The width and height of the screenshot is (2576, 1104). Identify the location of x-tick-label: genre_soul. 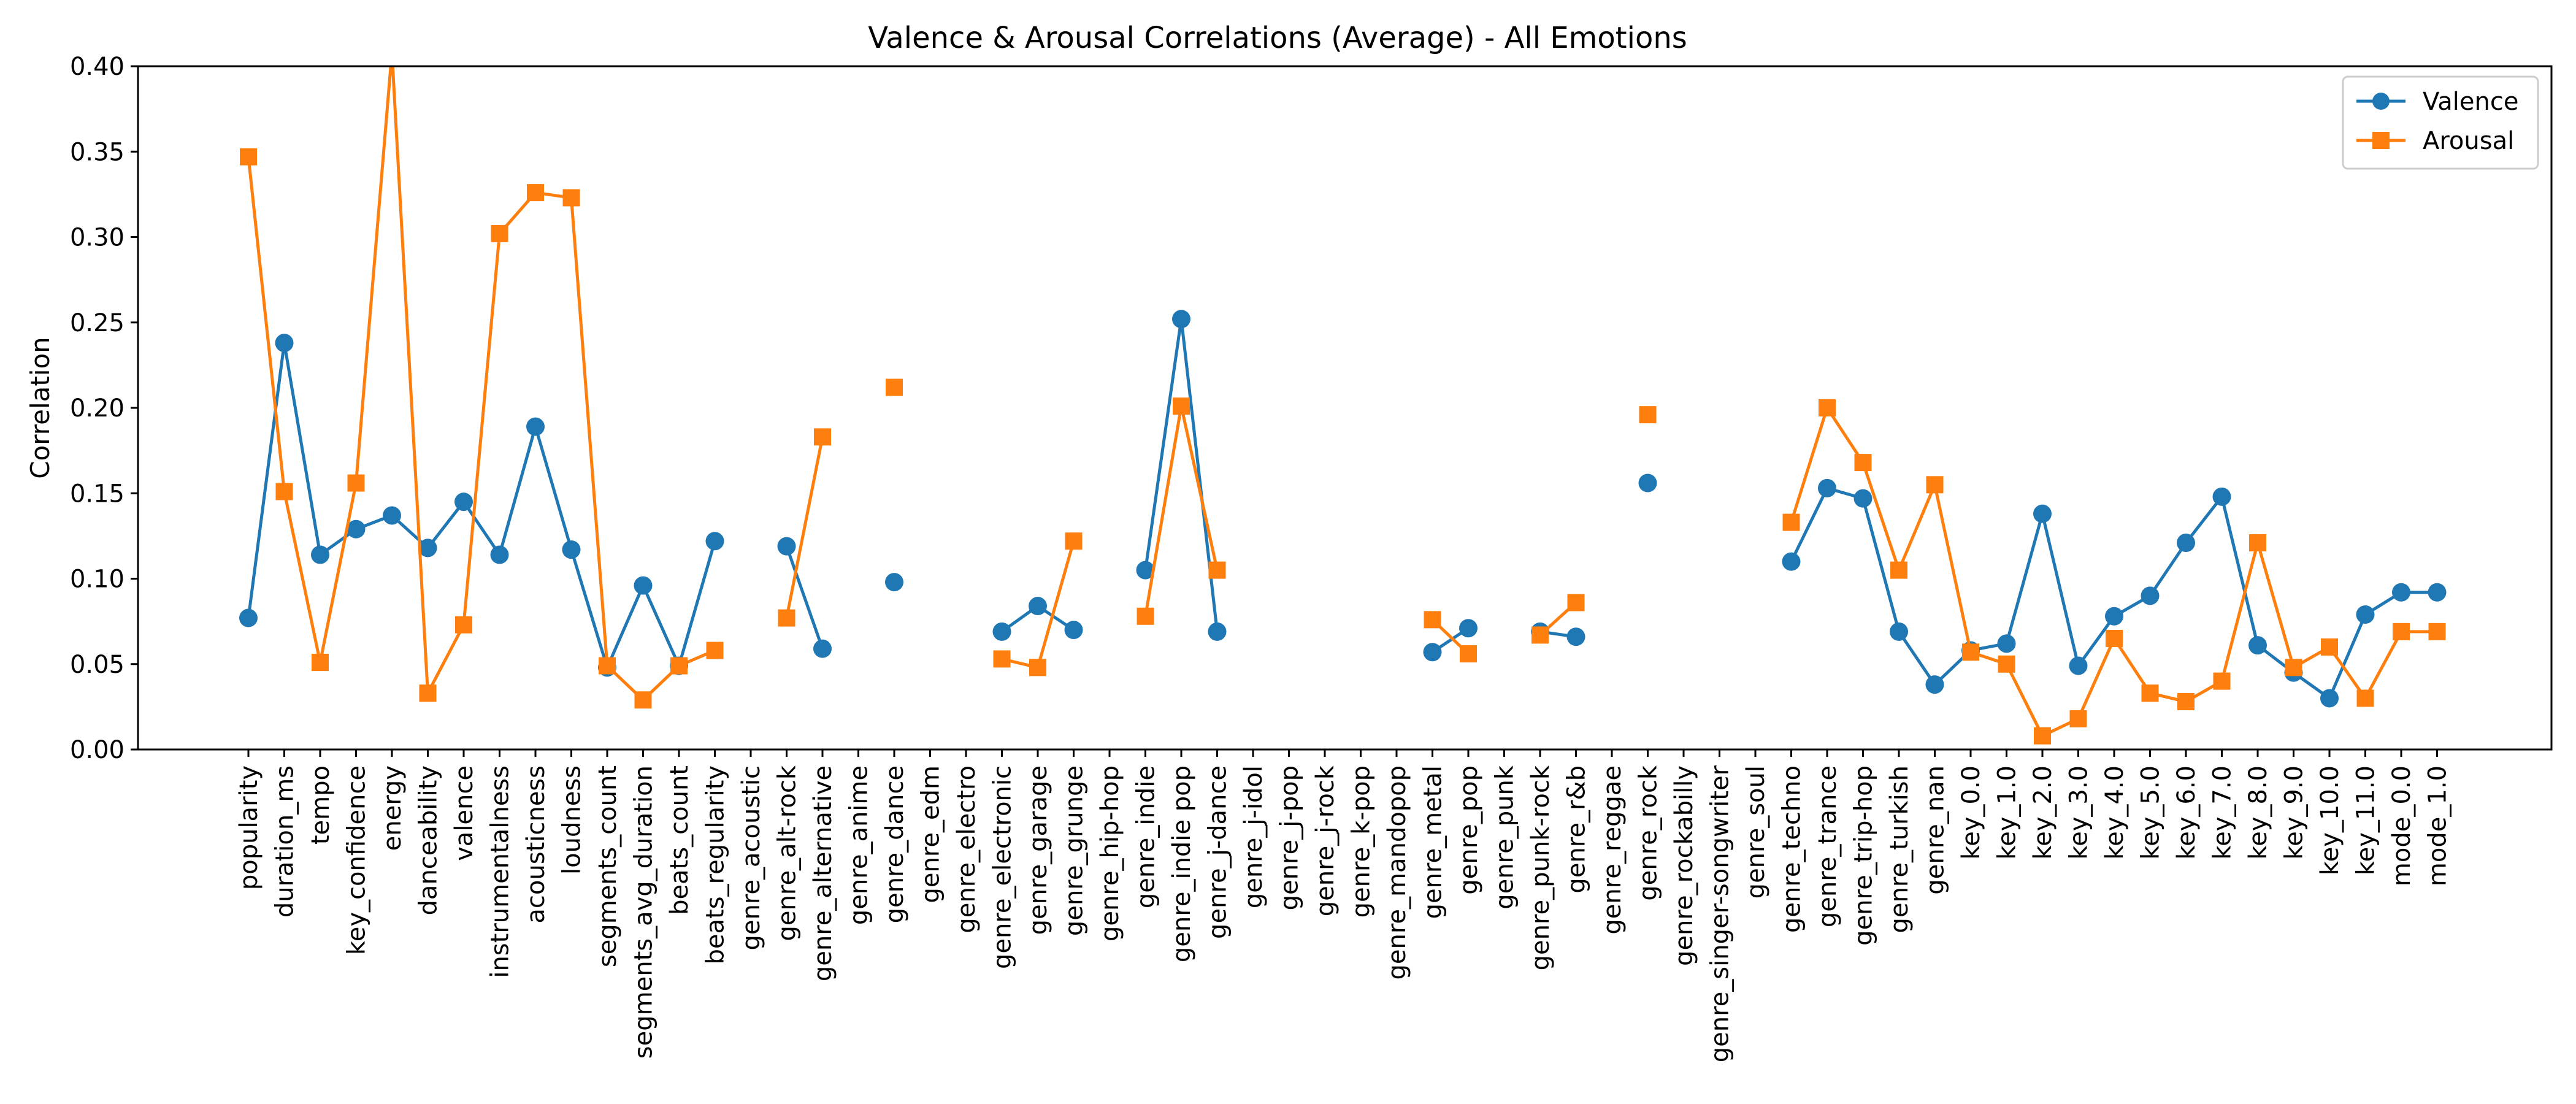
(1756, 832).